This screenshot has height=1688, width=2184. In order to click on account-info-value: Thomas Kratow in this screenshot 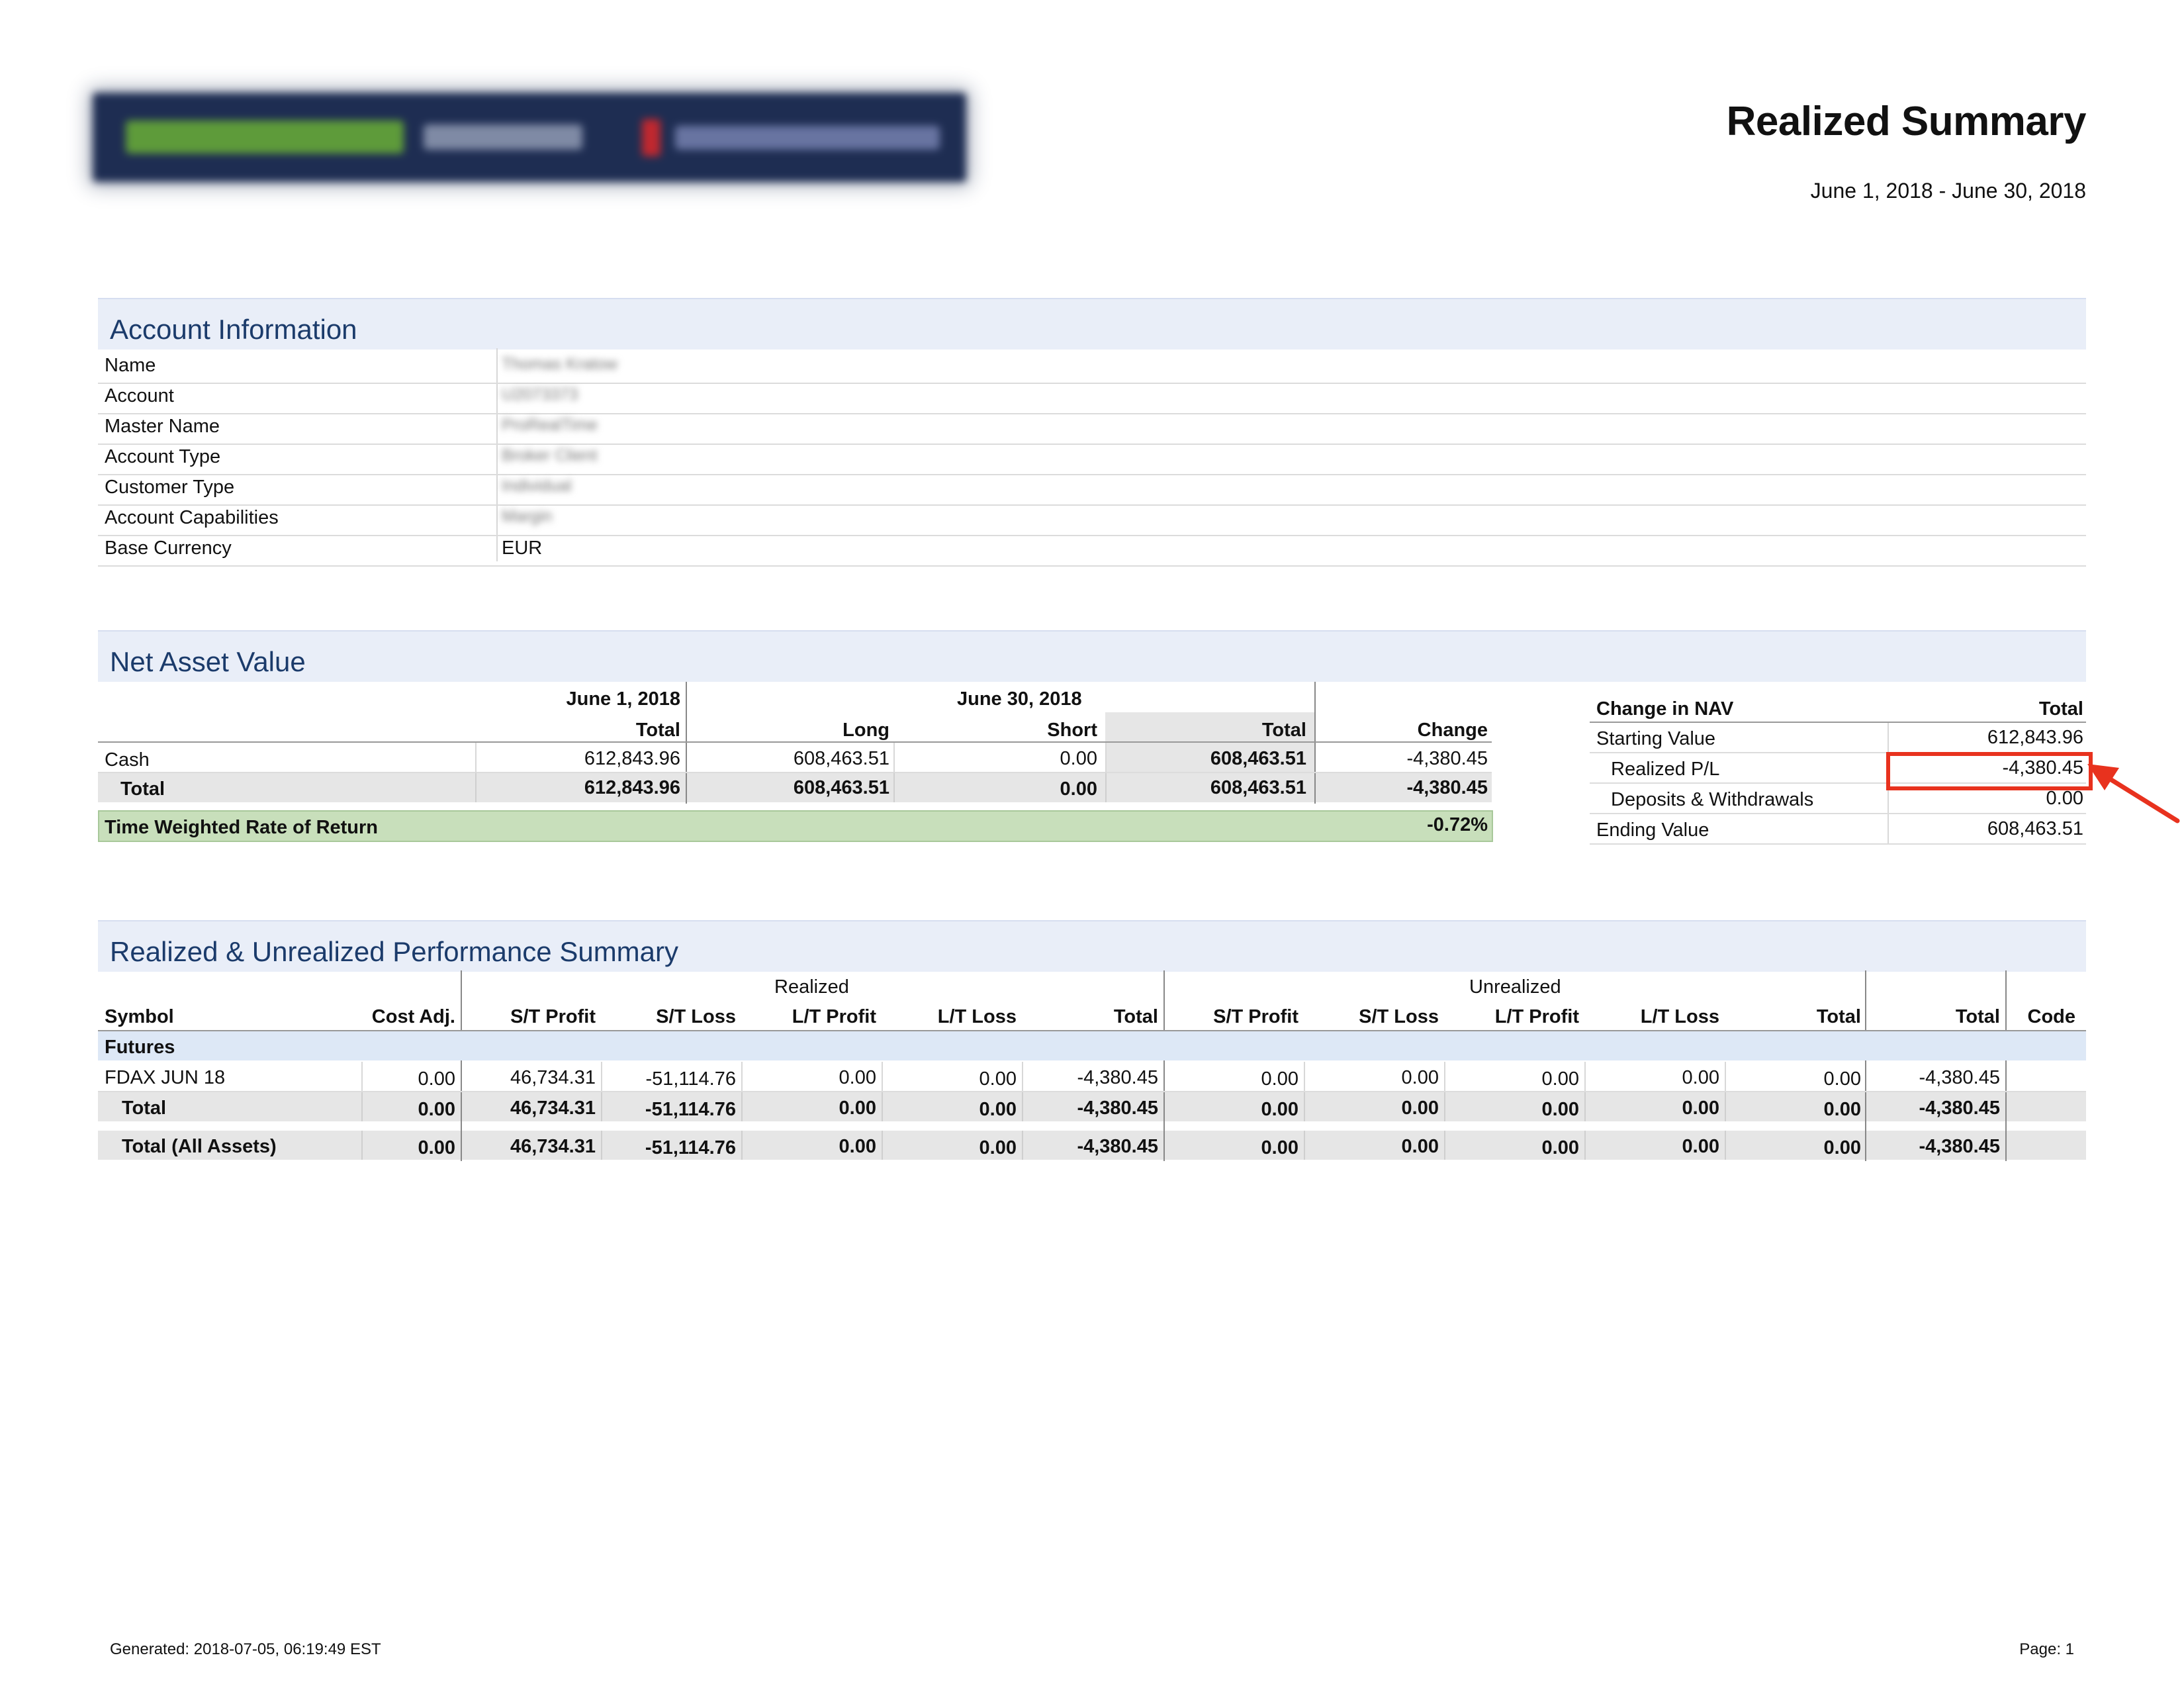, I will do `click(560, 364)`.